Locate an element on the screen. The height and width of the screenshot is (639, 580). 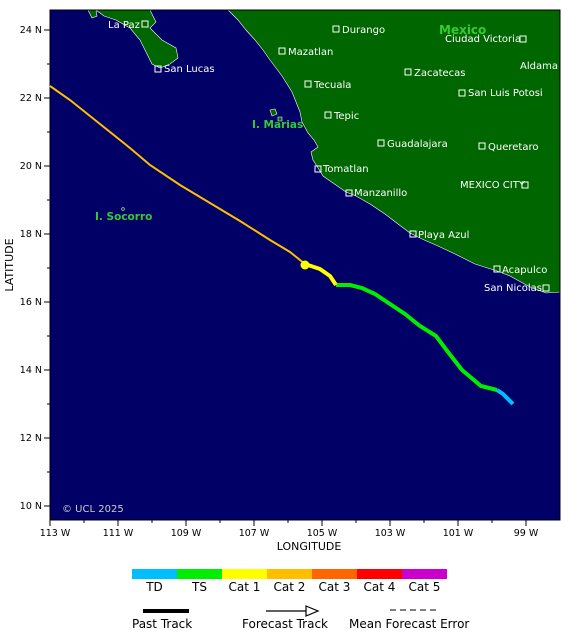
legend-category-label: Cat 5 is located at coordinates (425, 587).